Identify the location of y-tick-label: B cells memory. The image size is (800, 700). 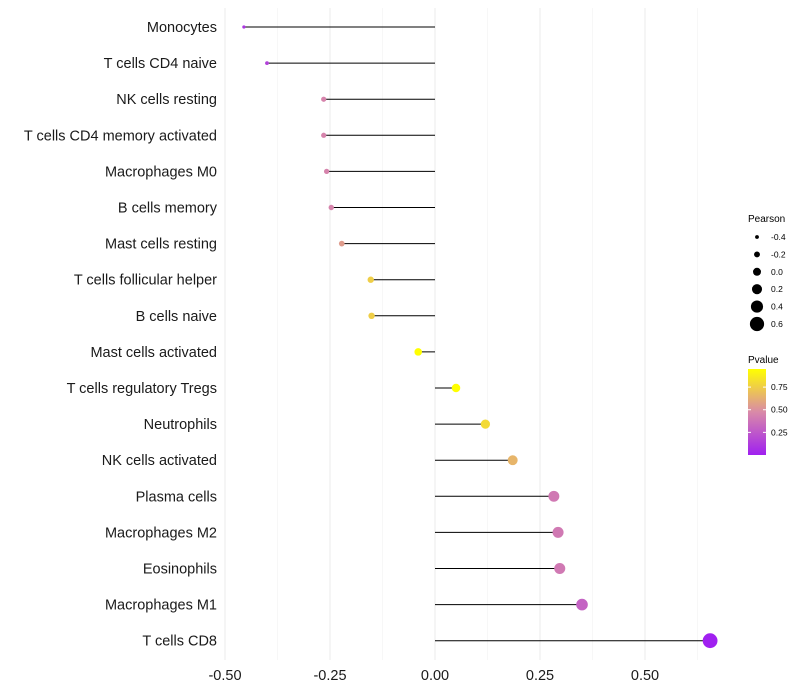
(168, 209).